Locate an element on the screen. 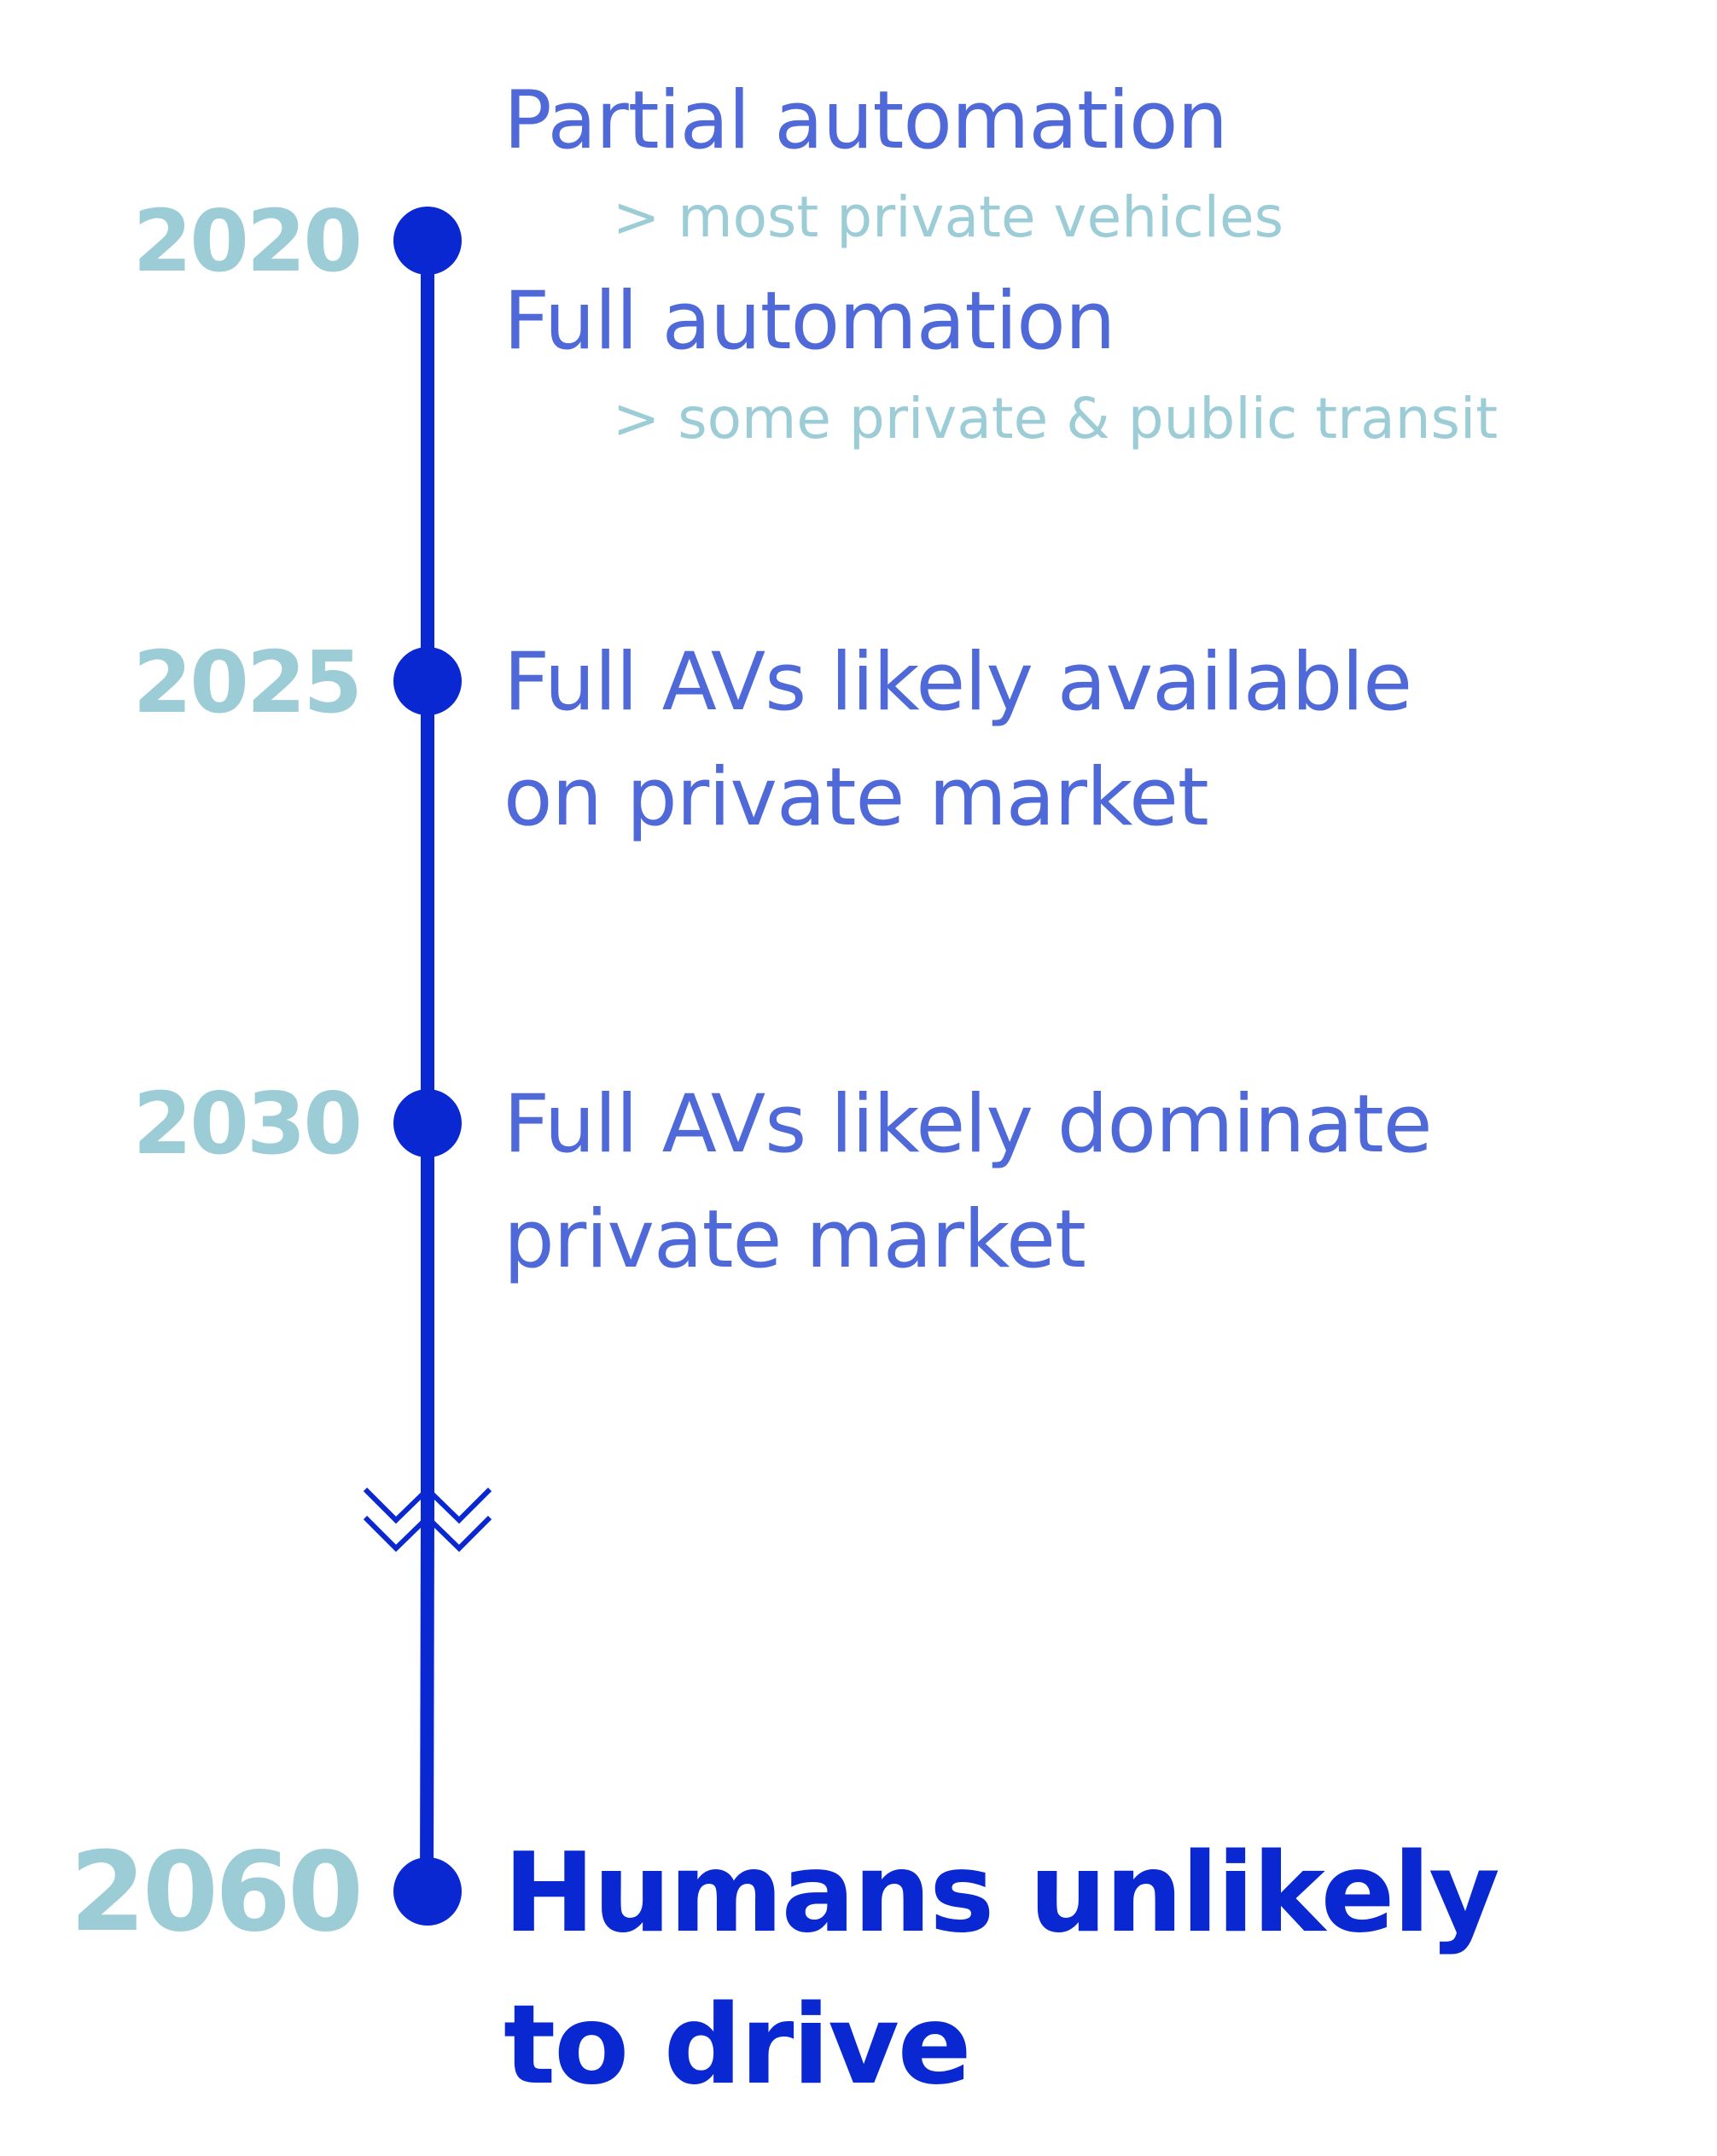 This screenshot has width=1717, height=2156. event-text-2030: Full AVs likely dominate private market is located at coordinates (968, 1182).